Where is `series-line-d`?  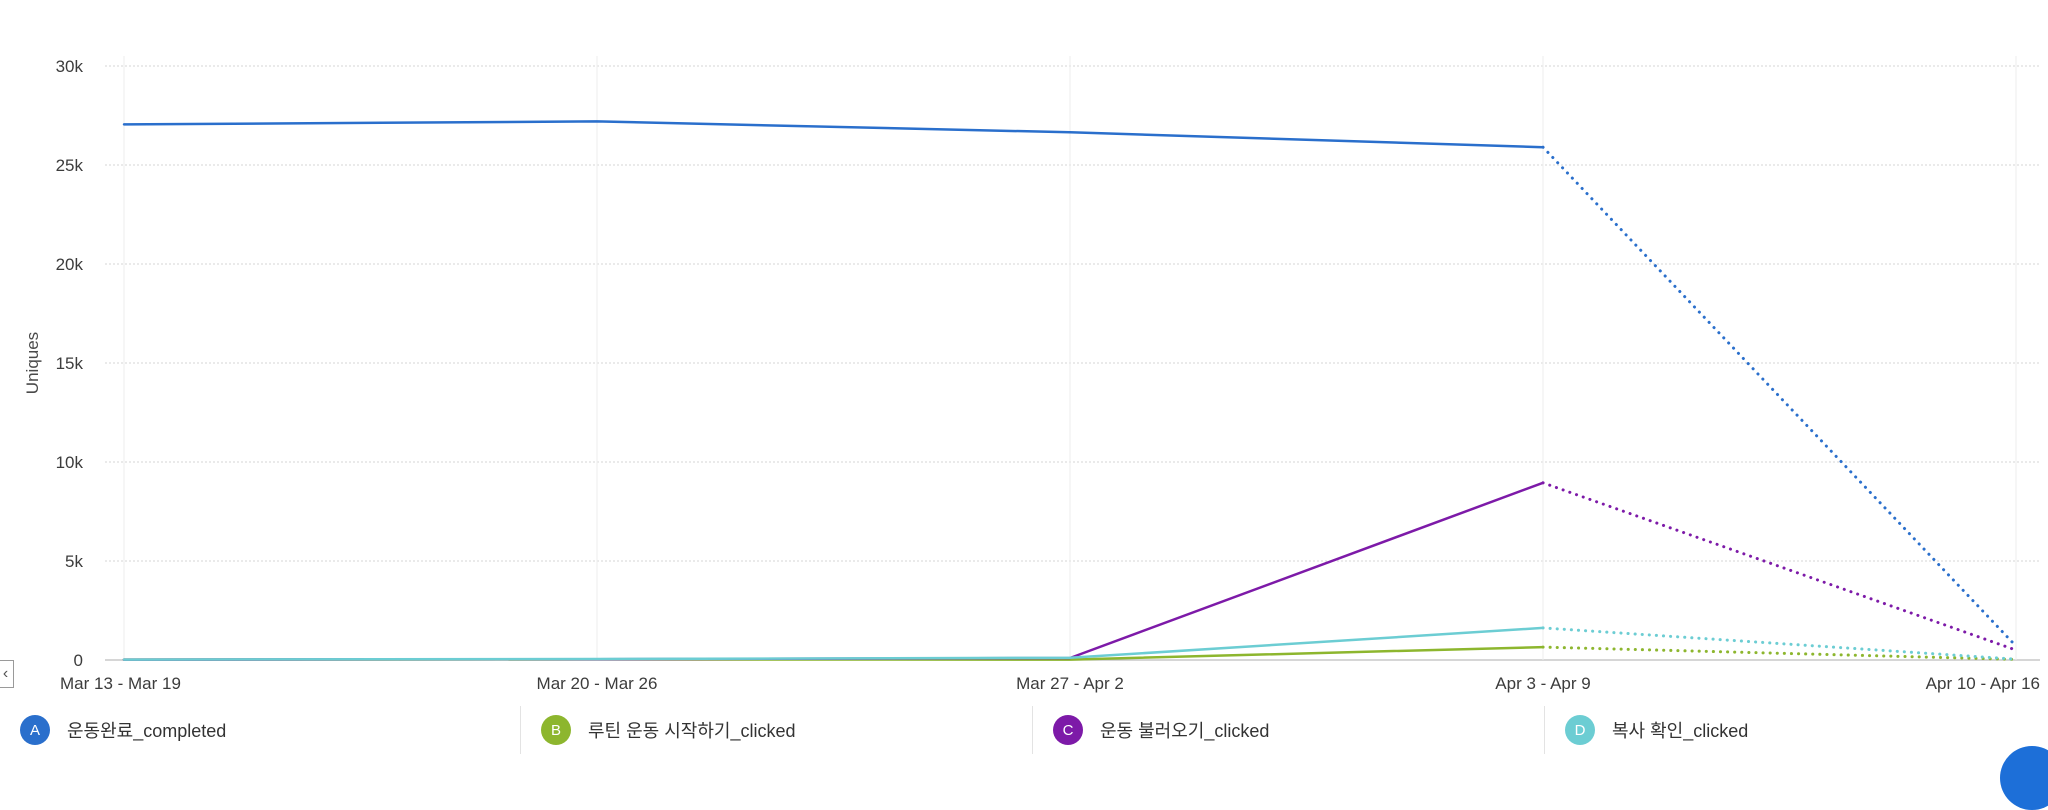
series-line-d is located at coordinates (833, 643).